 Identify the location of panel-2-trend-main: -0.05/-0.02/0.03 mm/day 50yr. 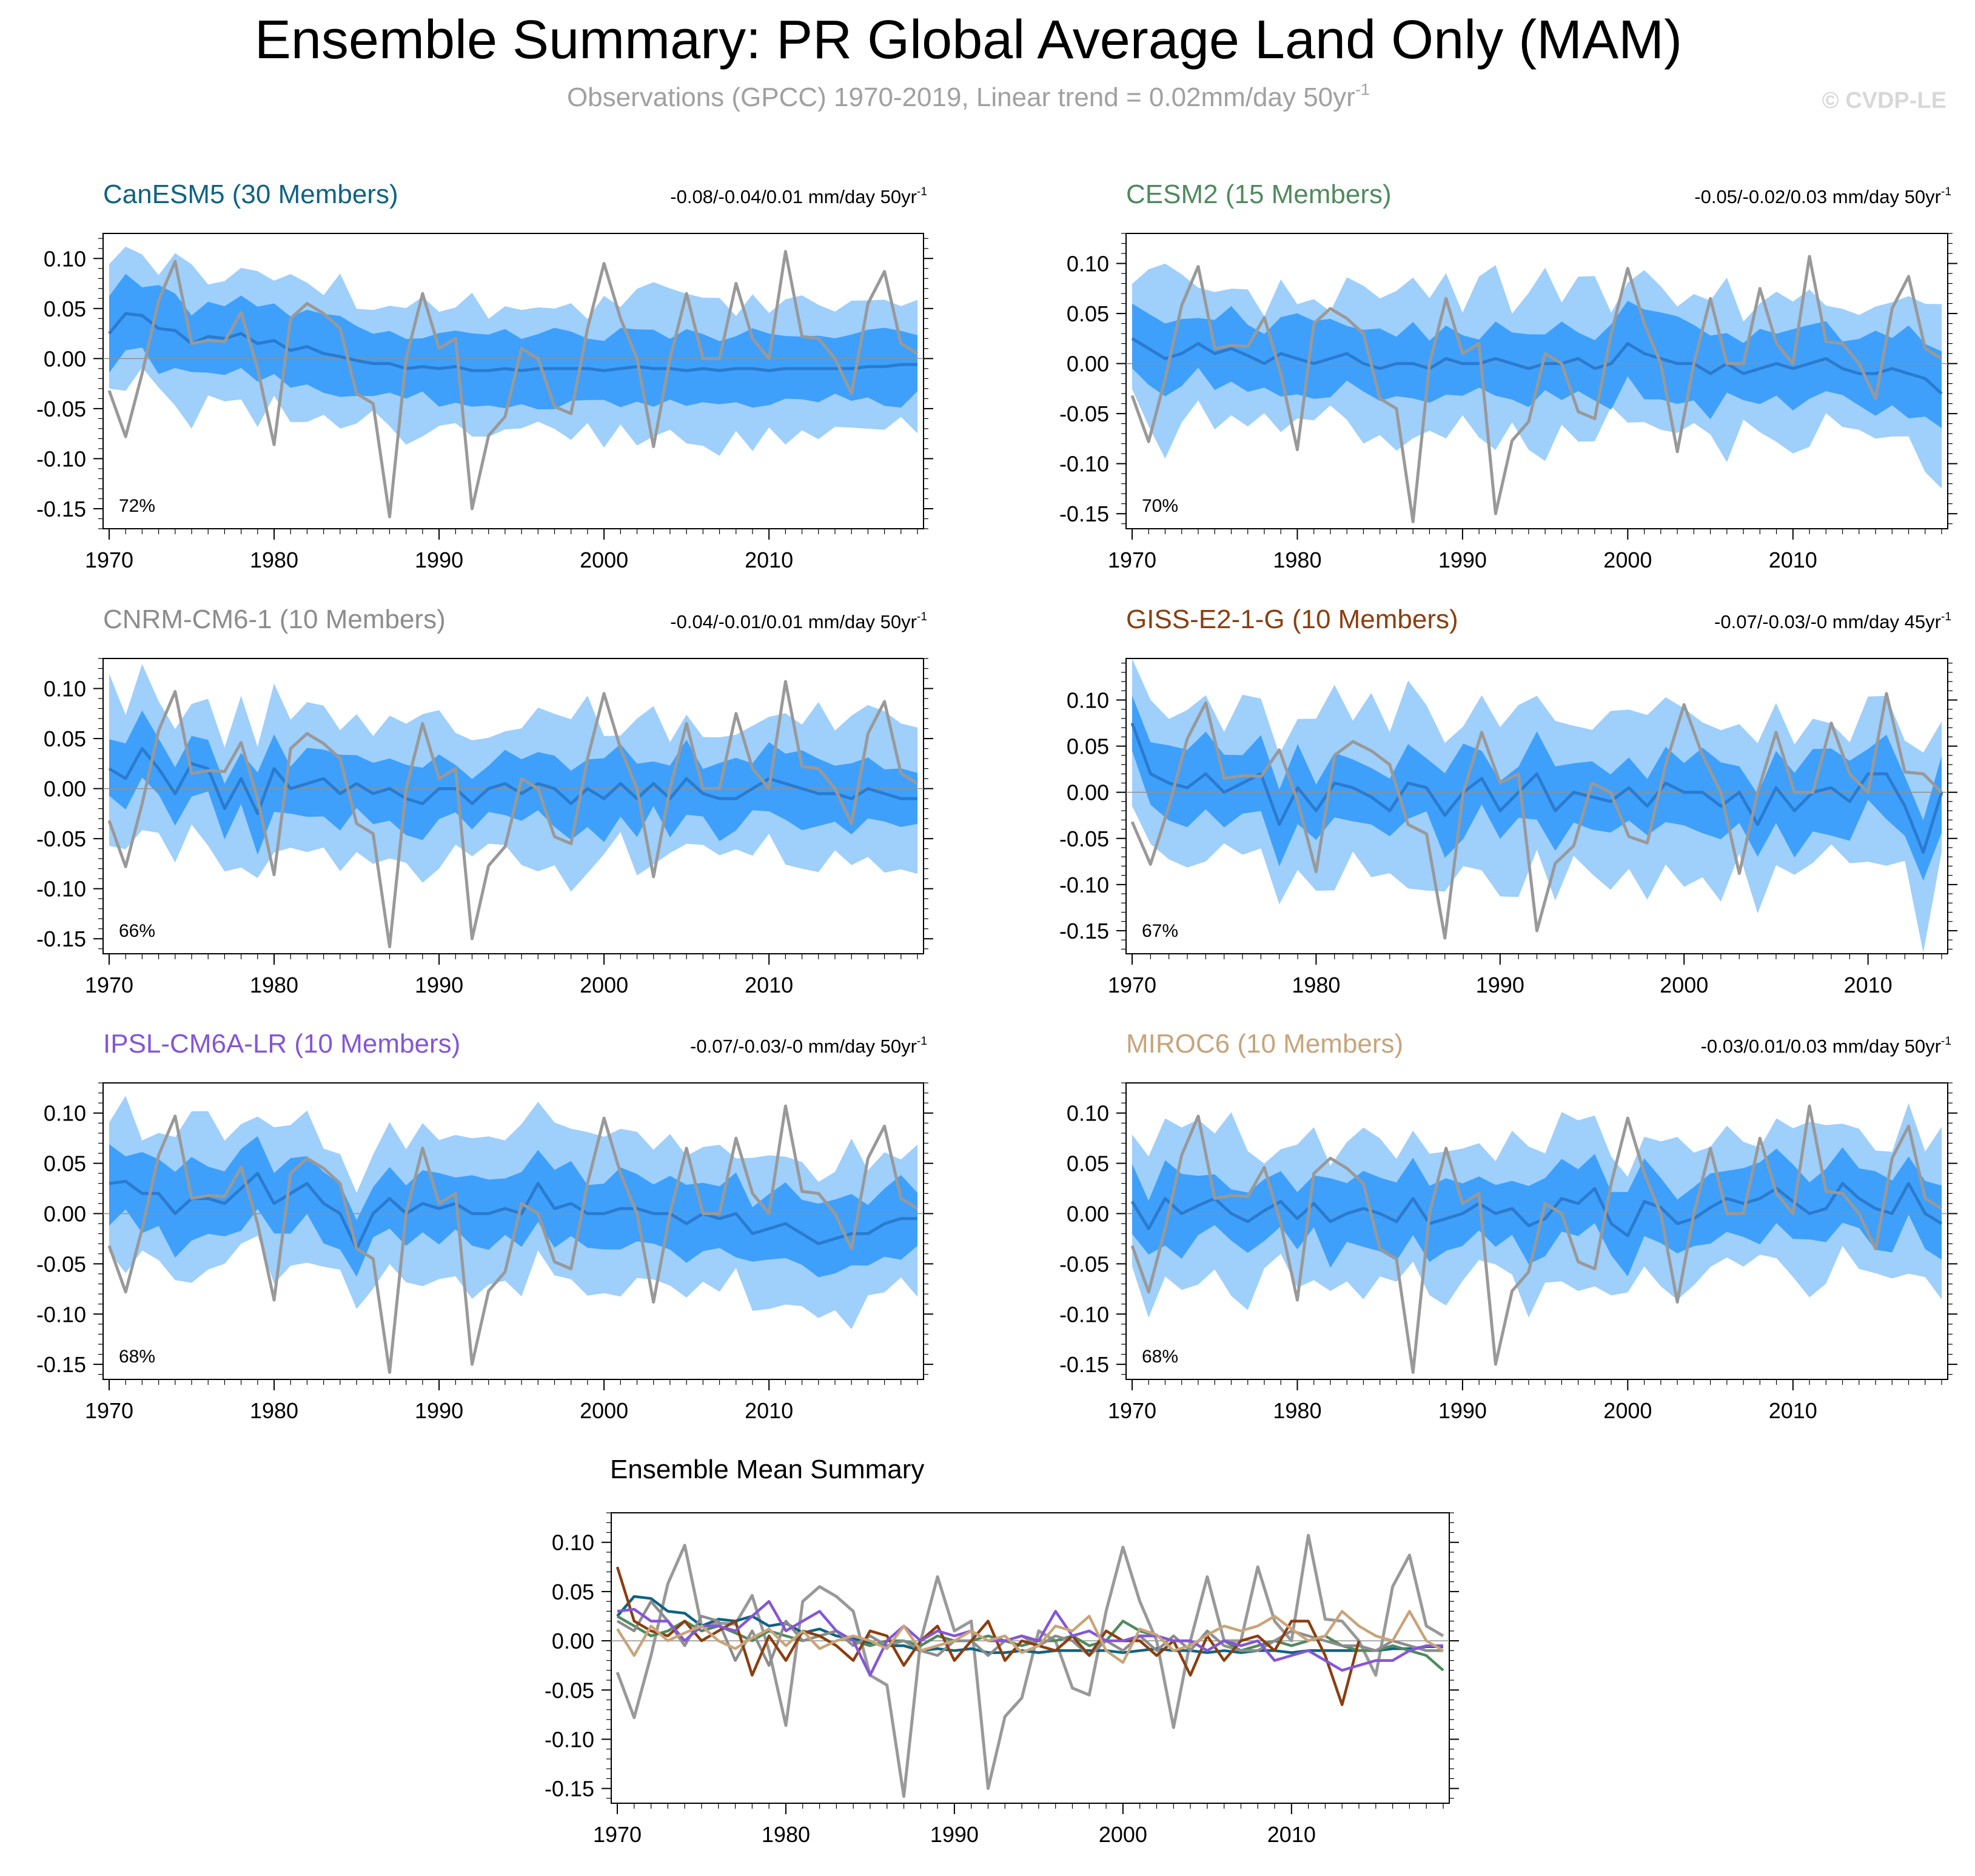
(1818, 196).